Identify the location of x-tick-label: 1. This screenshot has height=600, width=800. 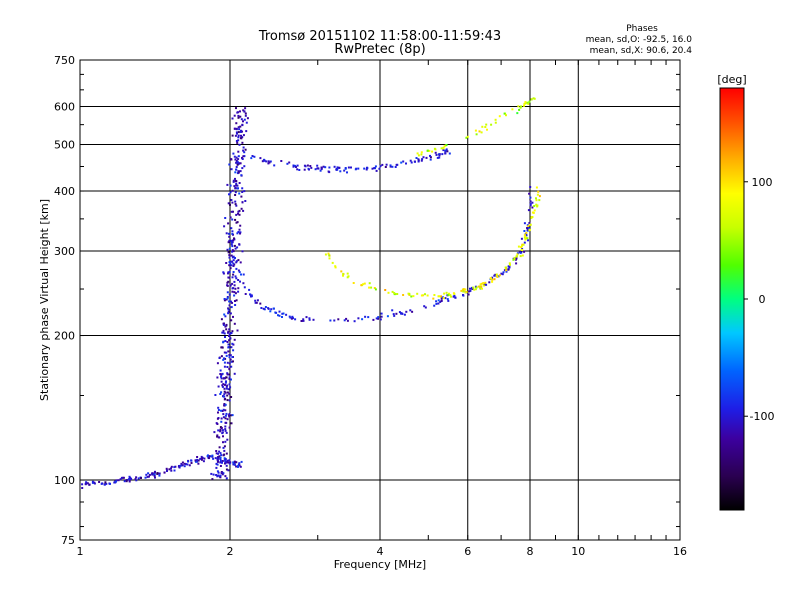
(80, 551).